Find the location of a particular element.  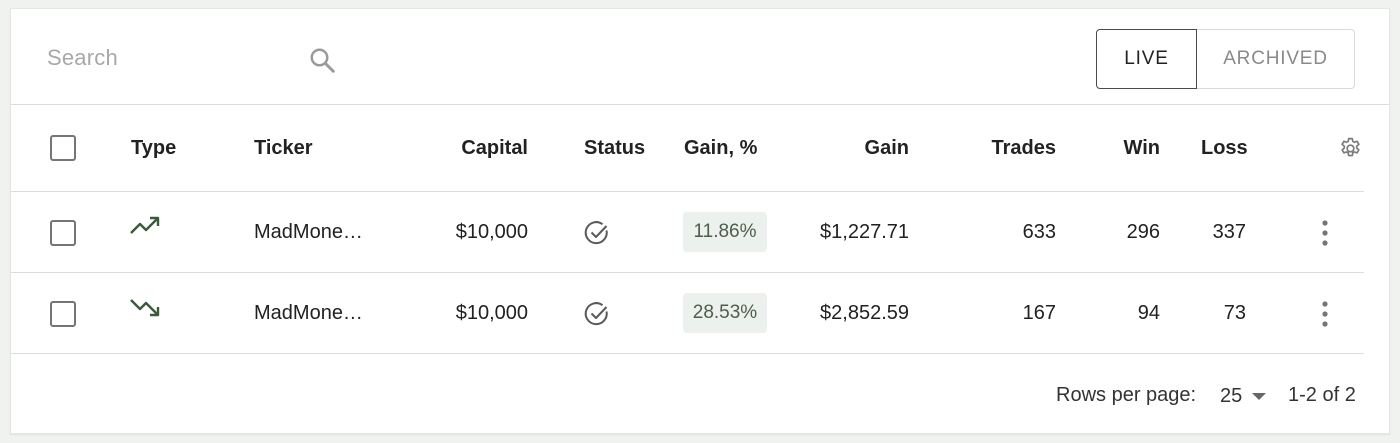

gain-cell: $2,852.59 is located at coordinates (864, 312).